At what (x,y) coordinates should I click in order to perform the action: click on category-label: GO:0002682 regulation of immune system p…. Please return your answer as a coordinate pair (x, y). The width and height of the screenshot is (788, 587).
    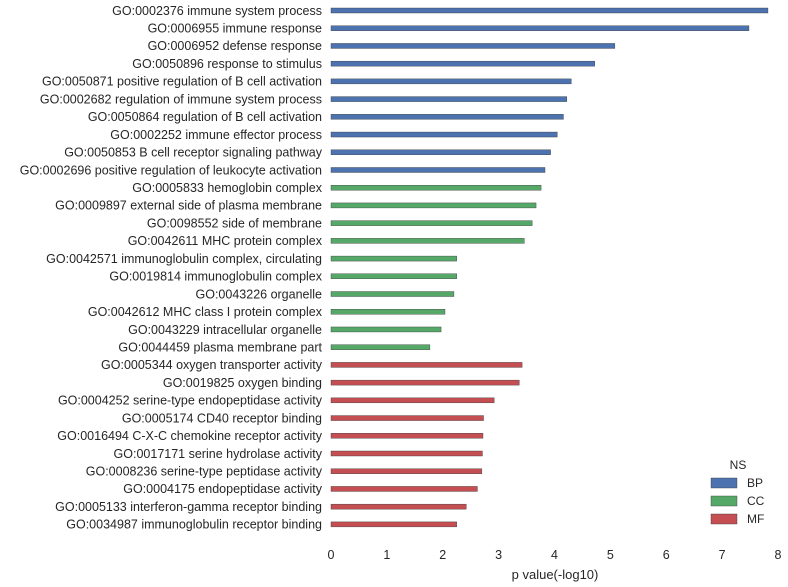
    Looking at the image, I should click on (181, 99).